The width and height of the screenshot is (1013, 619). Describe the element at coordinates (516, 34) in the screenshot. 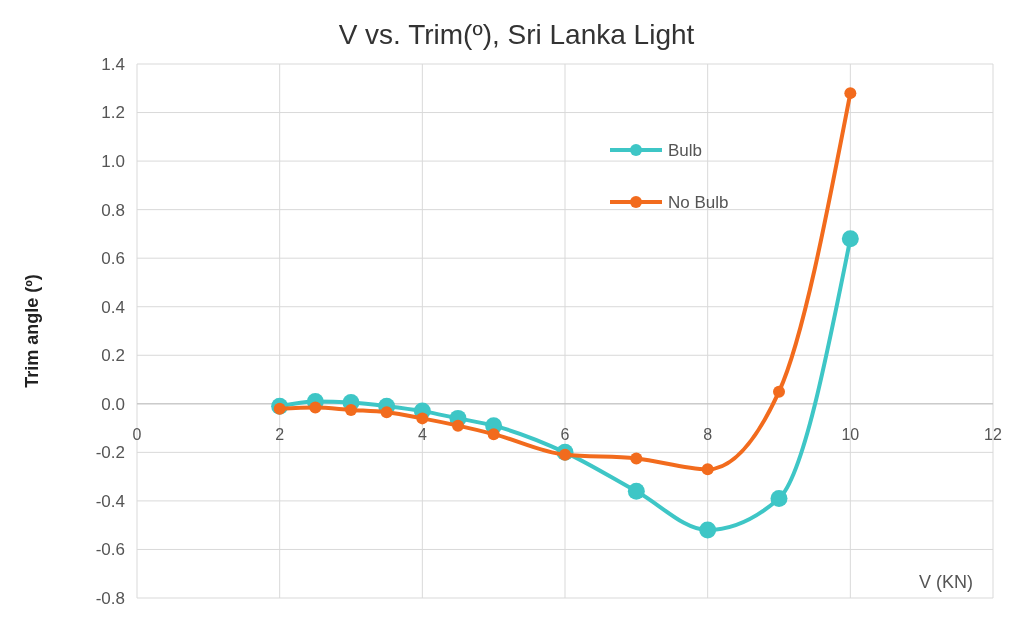

I see `chart-title: V vs. Trim(º), Sri Lanka Light` at that location.